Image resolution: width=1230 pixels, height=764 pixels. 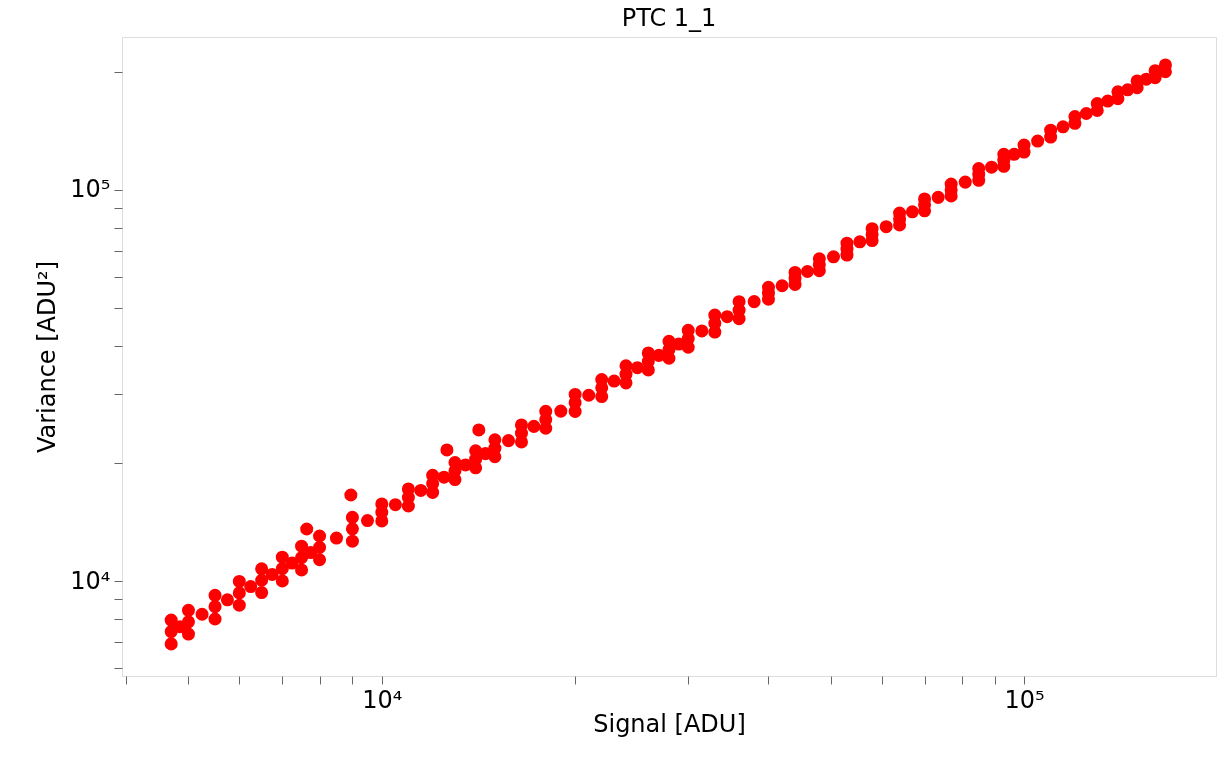 What do you see at coordinates (669, 723) in the screenshot?
I see `x-axis-title: Signal [ADU]` at bounding box center [669, 723].